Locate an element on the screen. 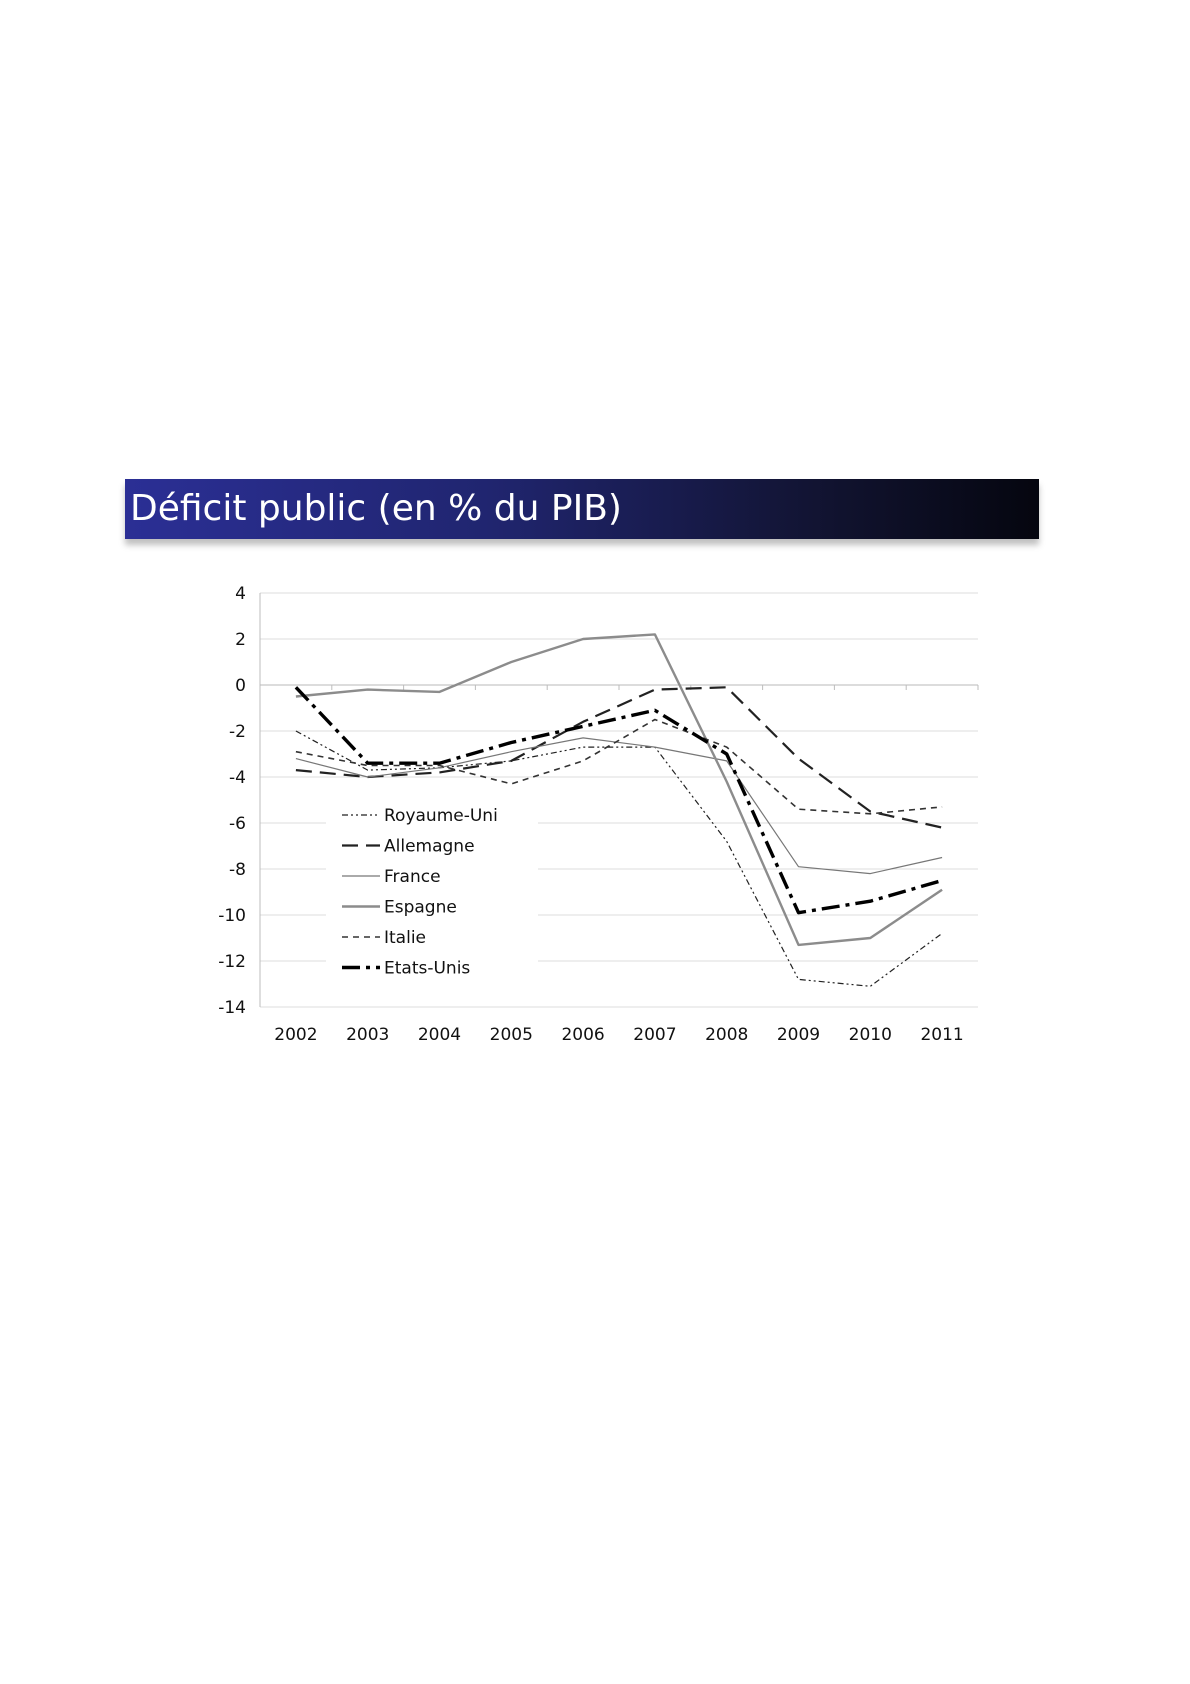 This screenshot has width=1190, height=1684. series-line-etats-unis is located at coordinates (618, 800).